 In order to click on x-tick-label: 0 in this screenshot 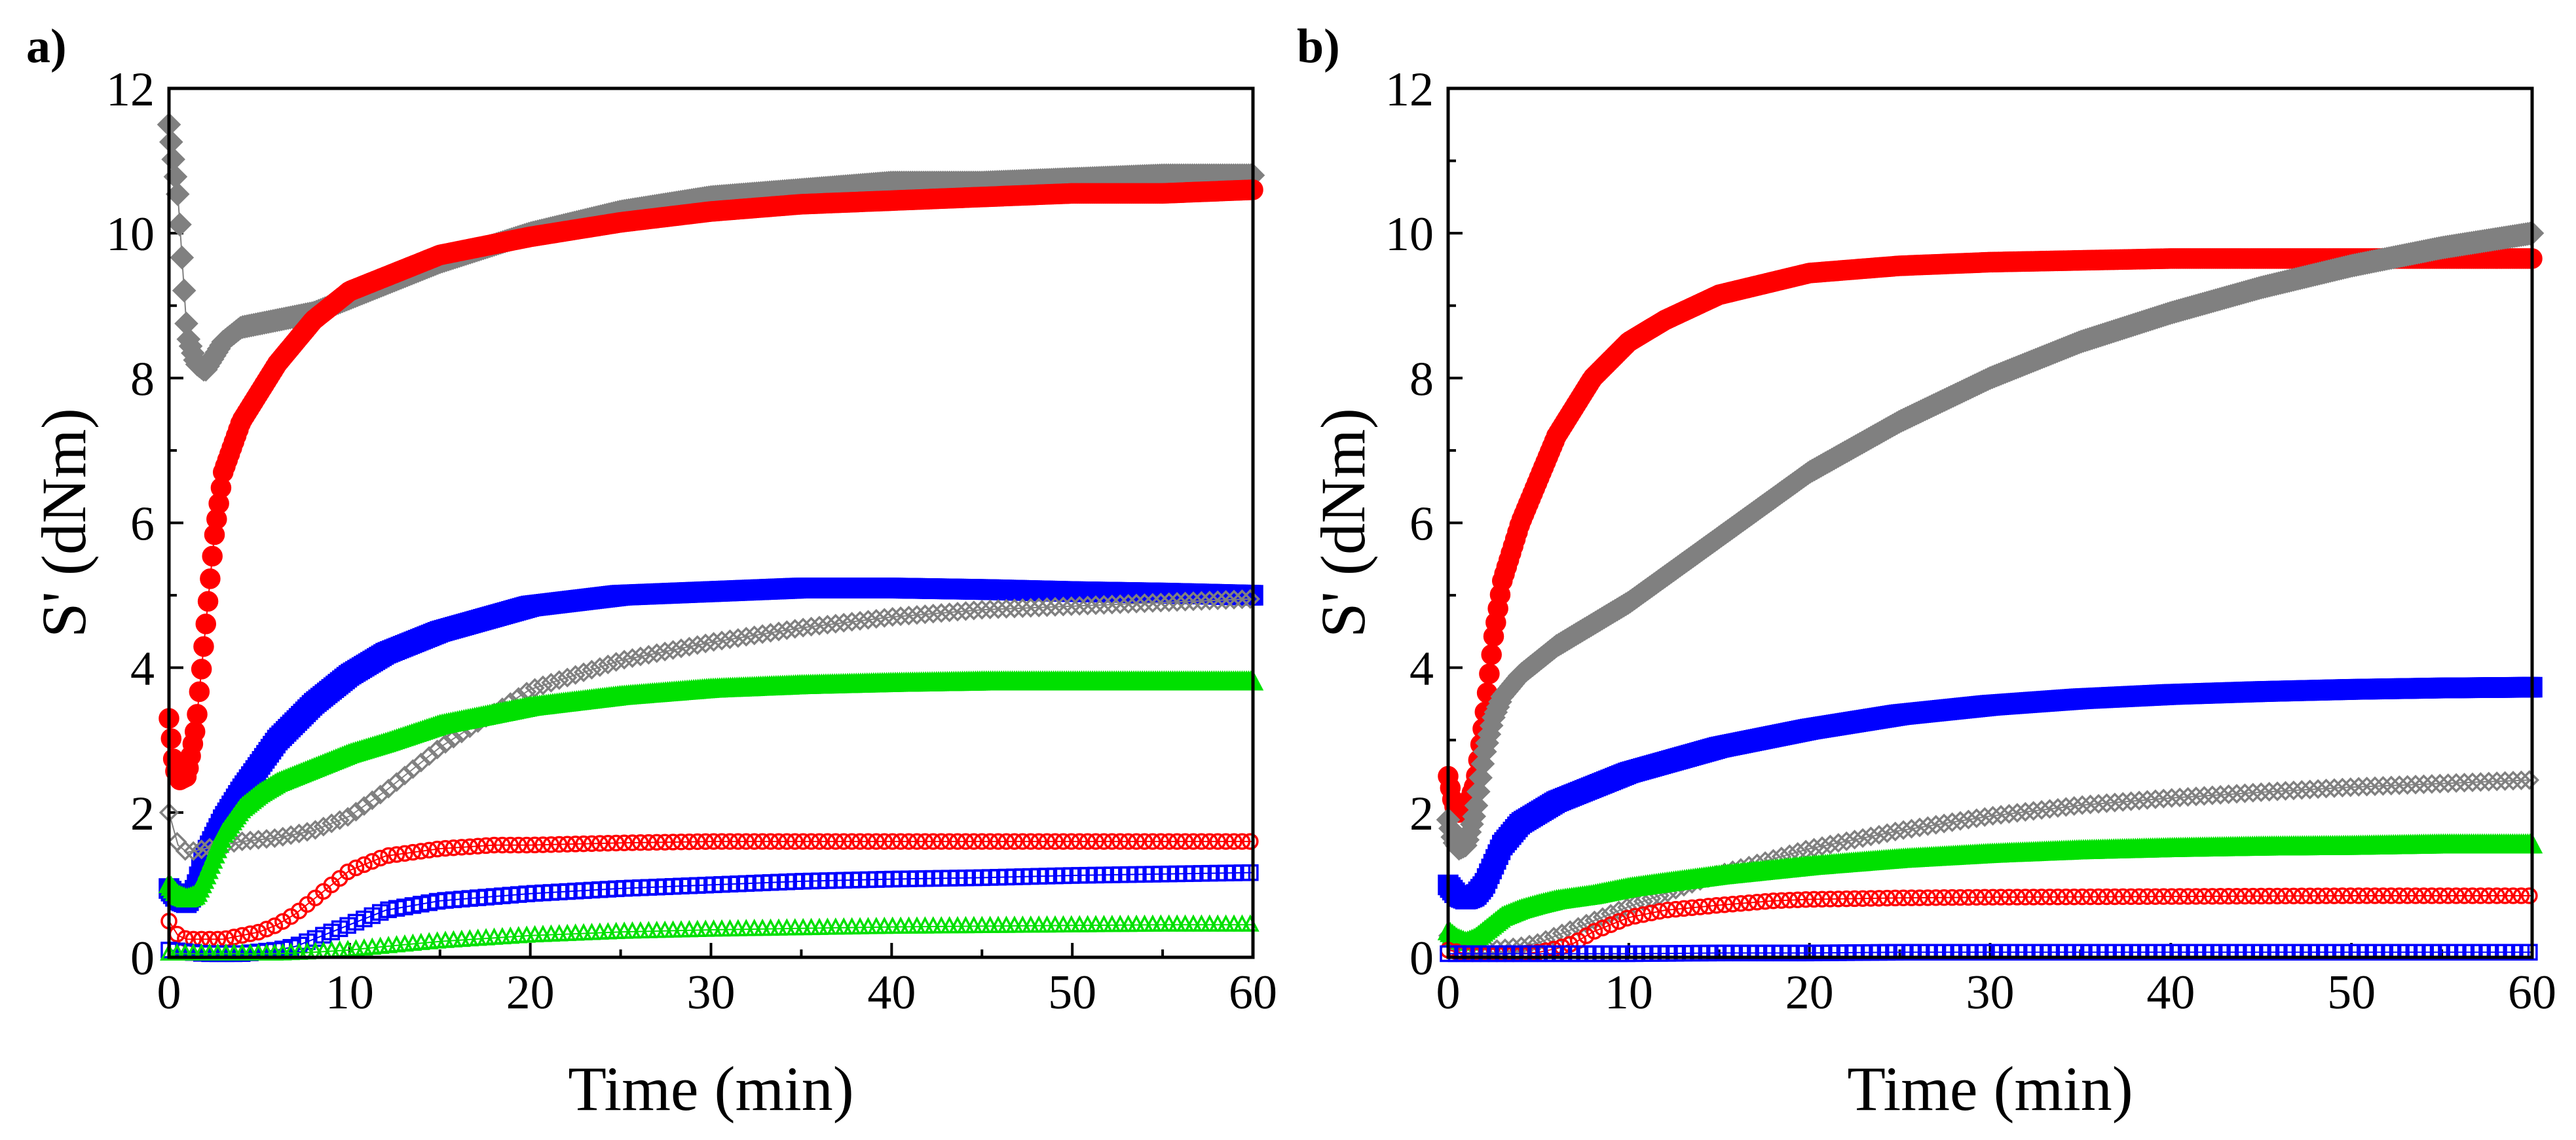, I will do `click(169, 993)`.